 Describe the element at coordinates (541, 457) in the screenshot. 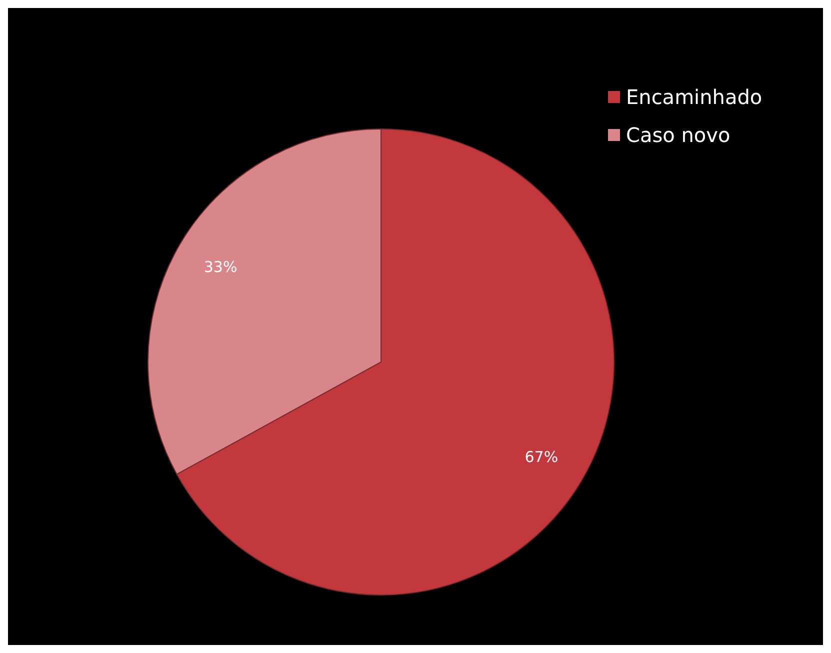

I see `data-label: 67%` at that location.